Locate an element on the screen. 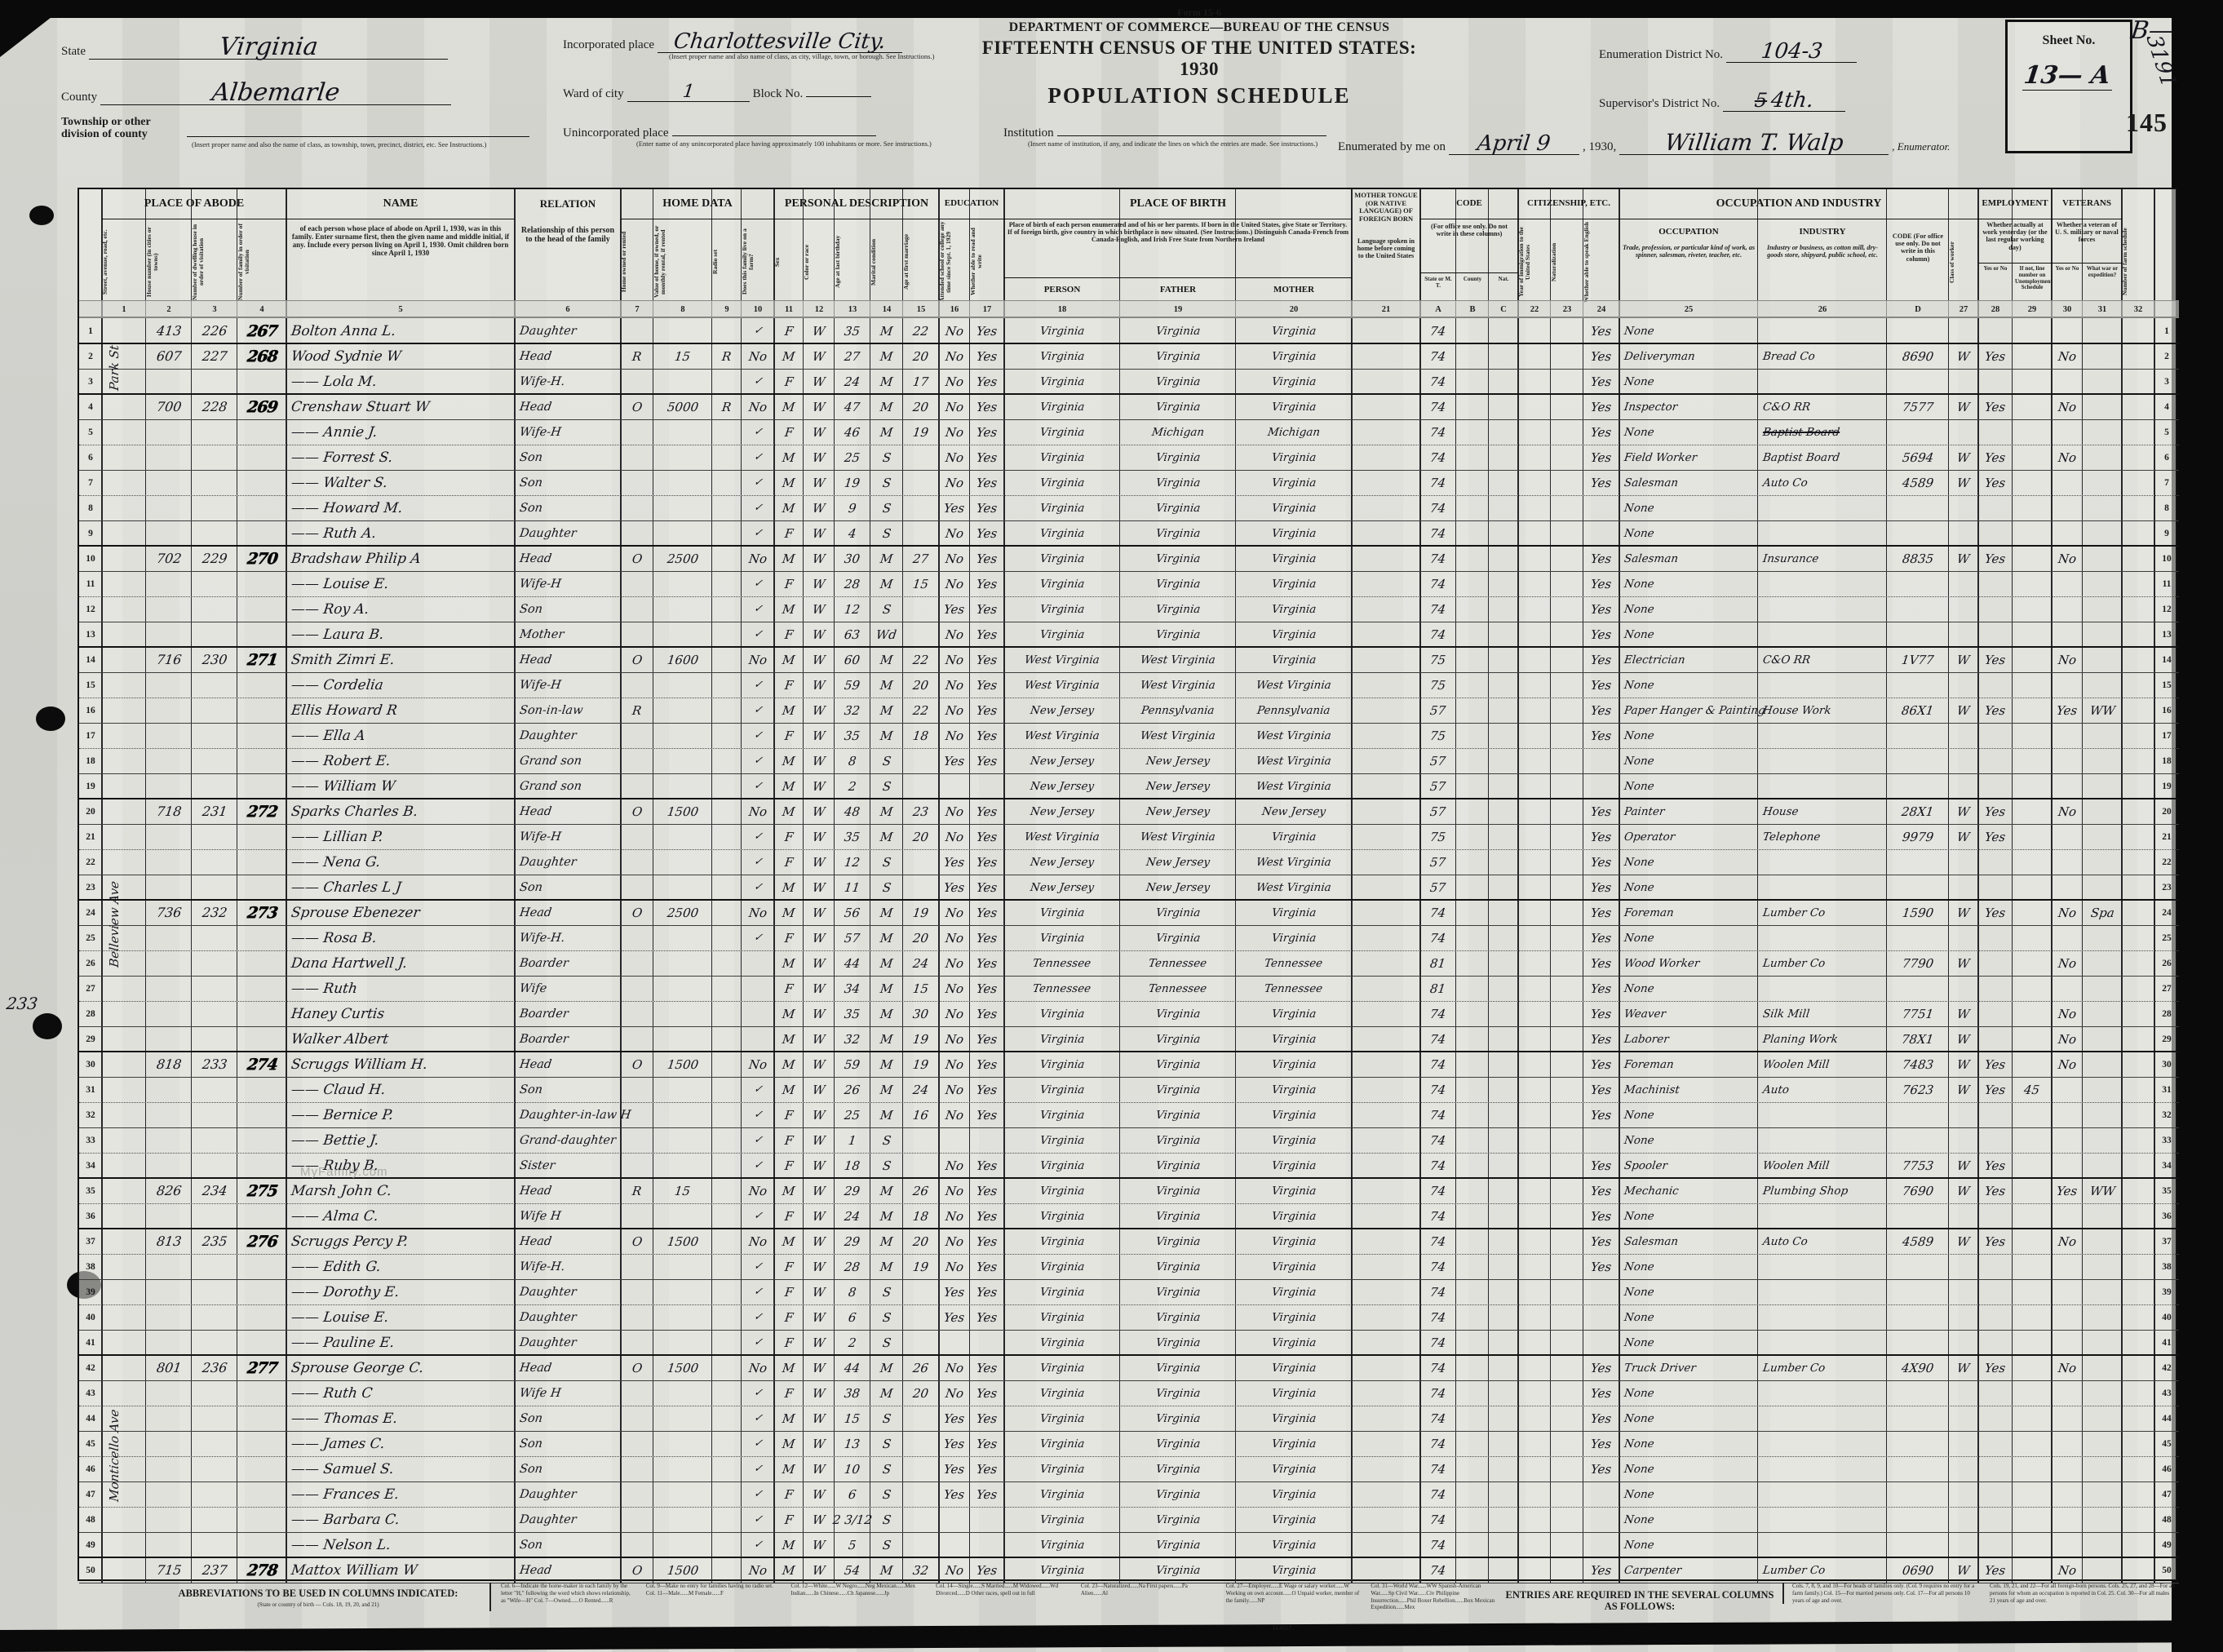 This screenshot has width=2223, height=1652. val-cell: 2500 is located at coordinates (682, 558).